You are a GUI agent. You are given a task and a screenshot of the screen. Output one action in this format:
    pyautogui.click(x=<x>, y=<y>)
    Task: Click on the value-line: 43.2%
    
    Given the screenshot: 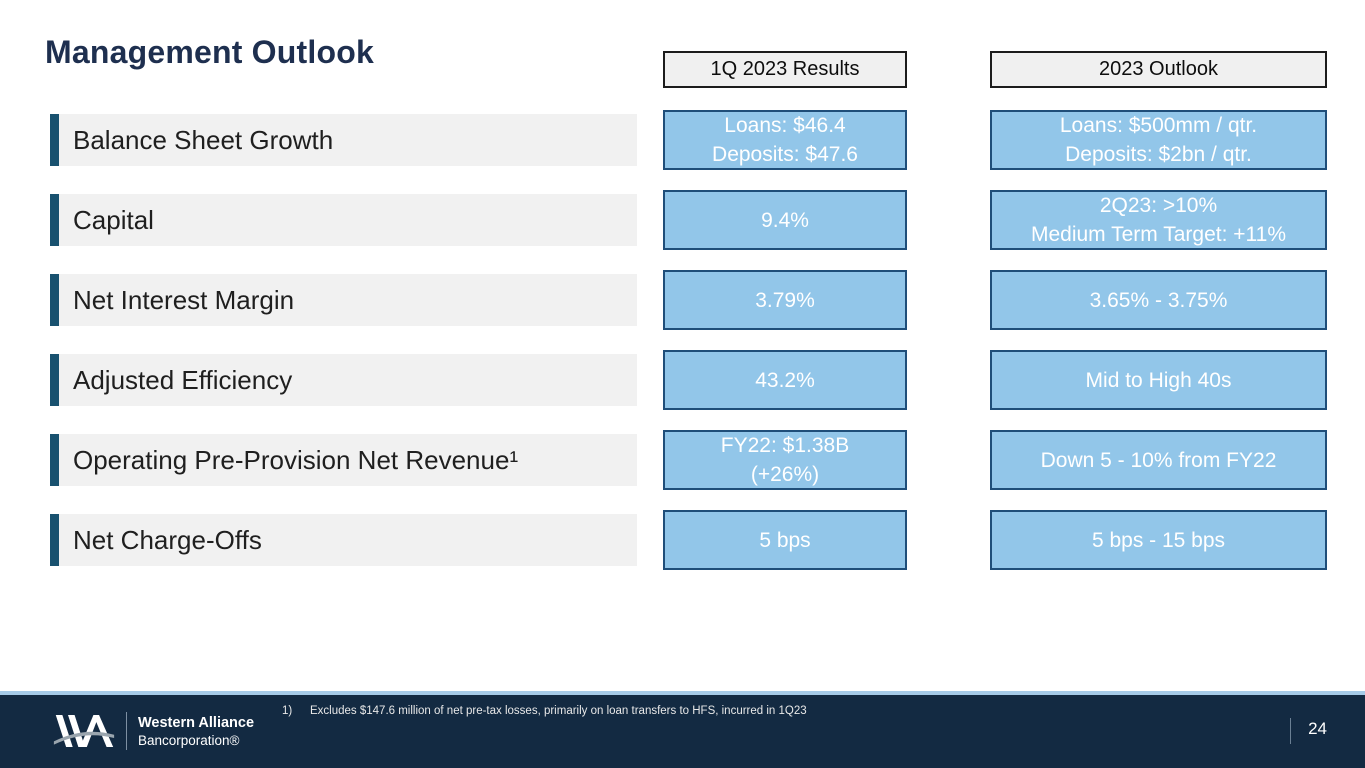 What is the action you would take?
    pyautogui.click(x=785, y=380)
    